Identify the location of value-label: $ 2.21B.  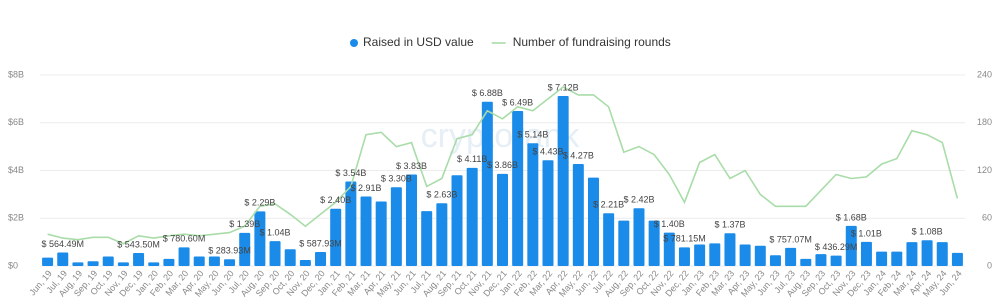
(608, 205).